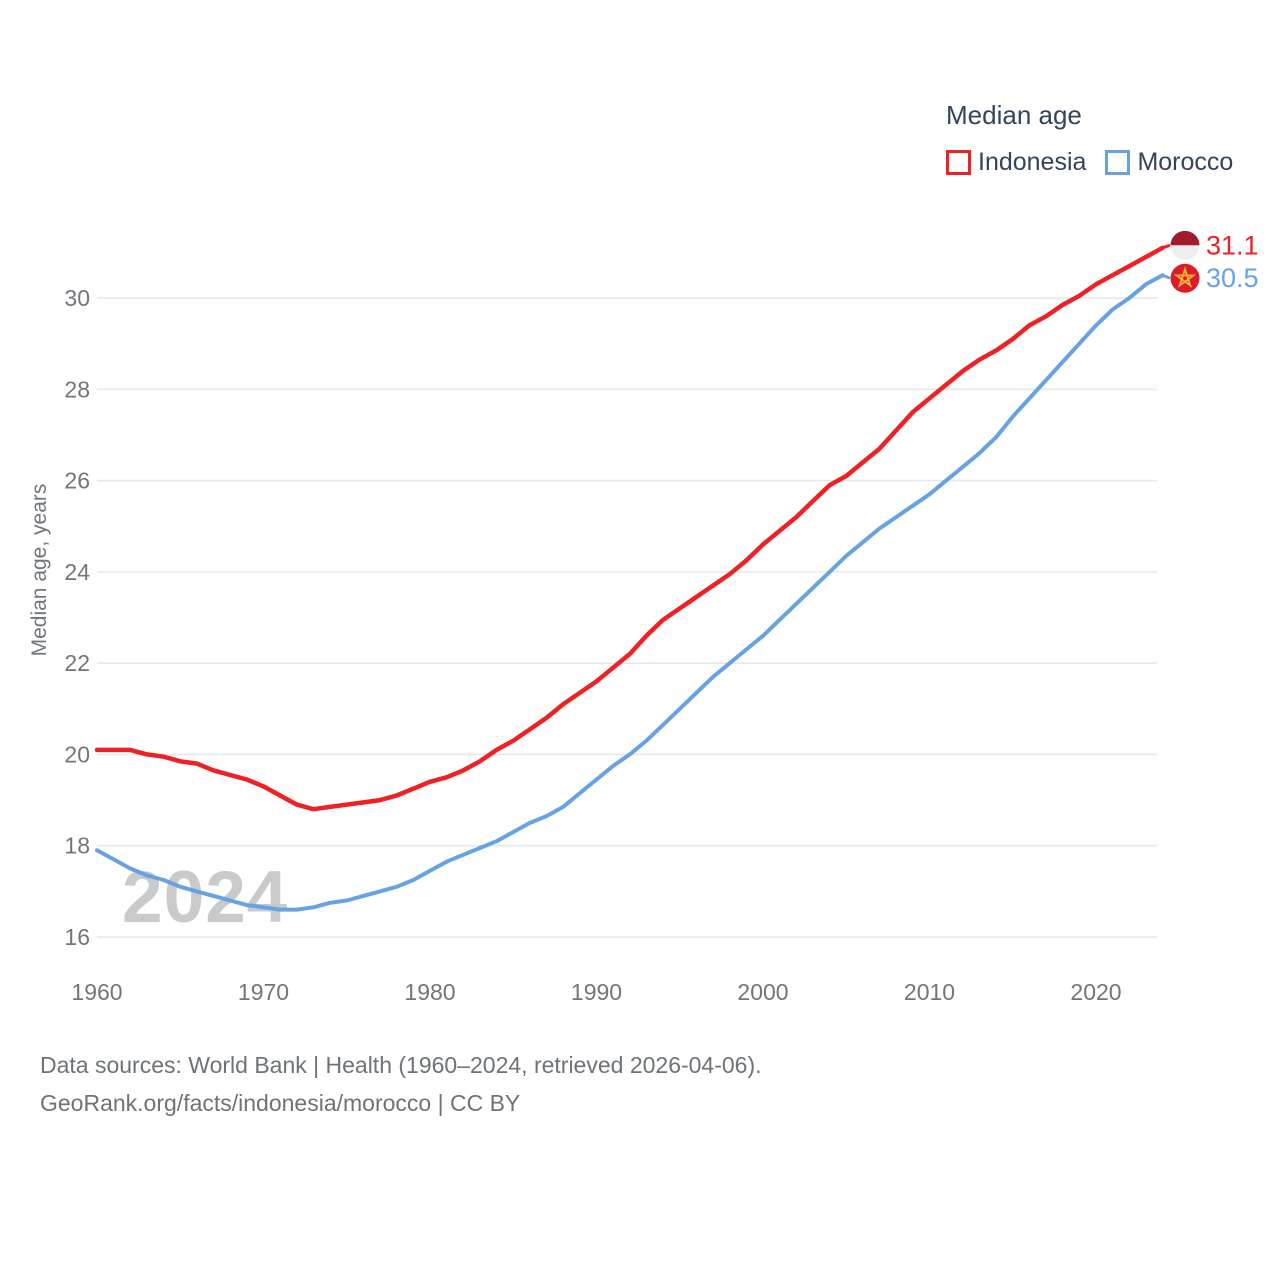  I want to click on y-tick-label: 18, so click(77, 846).